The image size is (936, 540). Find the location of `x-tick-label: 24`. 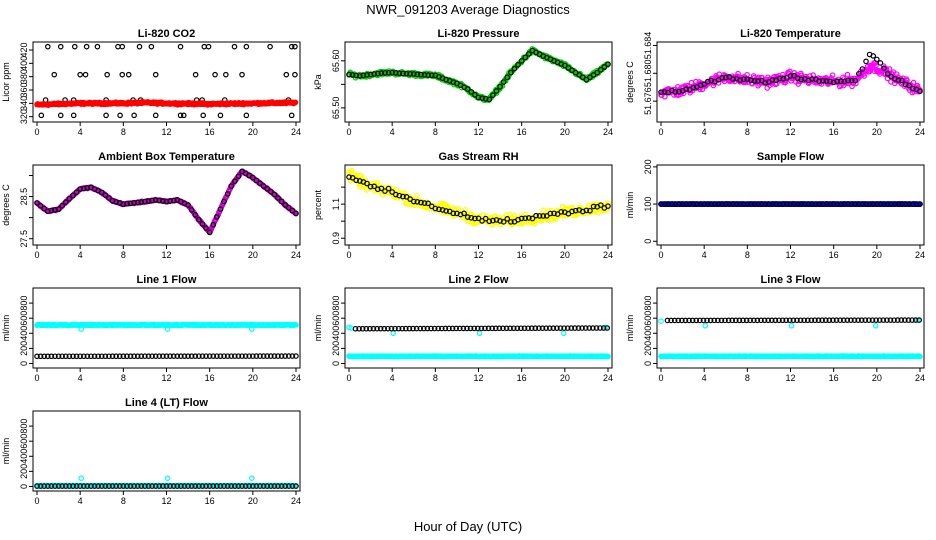

x-tick-label: 24 is located at coordinates (296, 255).